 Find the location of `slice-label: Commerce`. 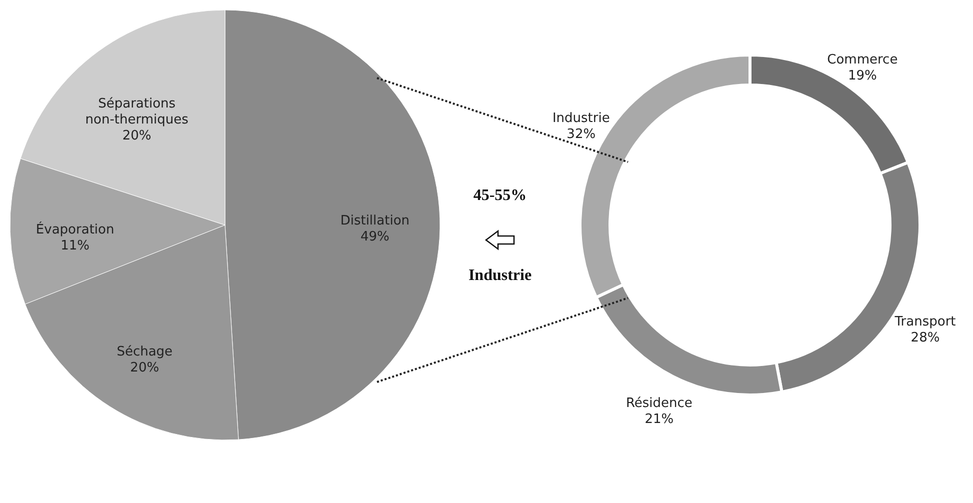

slice-label: Commerce is located at coordinates (862, 60).